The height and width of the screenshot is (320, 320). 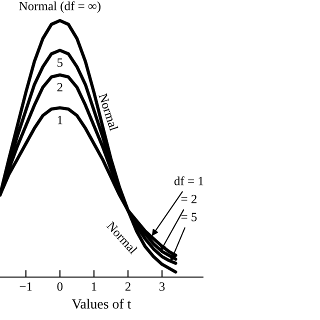 I want to click on annotation: df = 1, so click(x=189, y=181).